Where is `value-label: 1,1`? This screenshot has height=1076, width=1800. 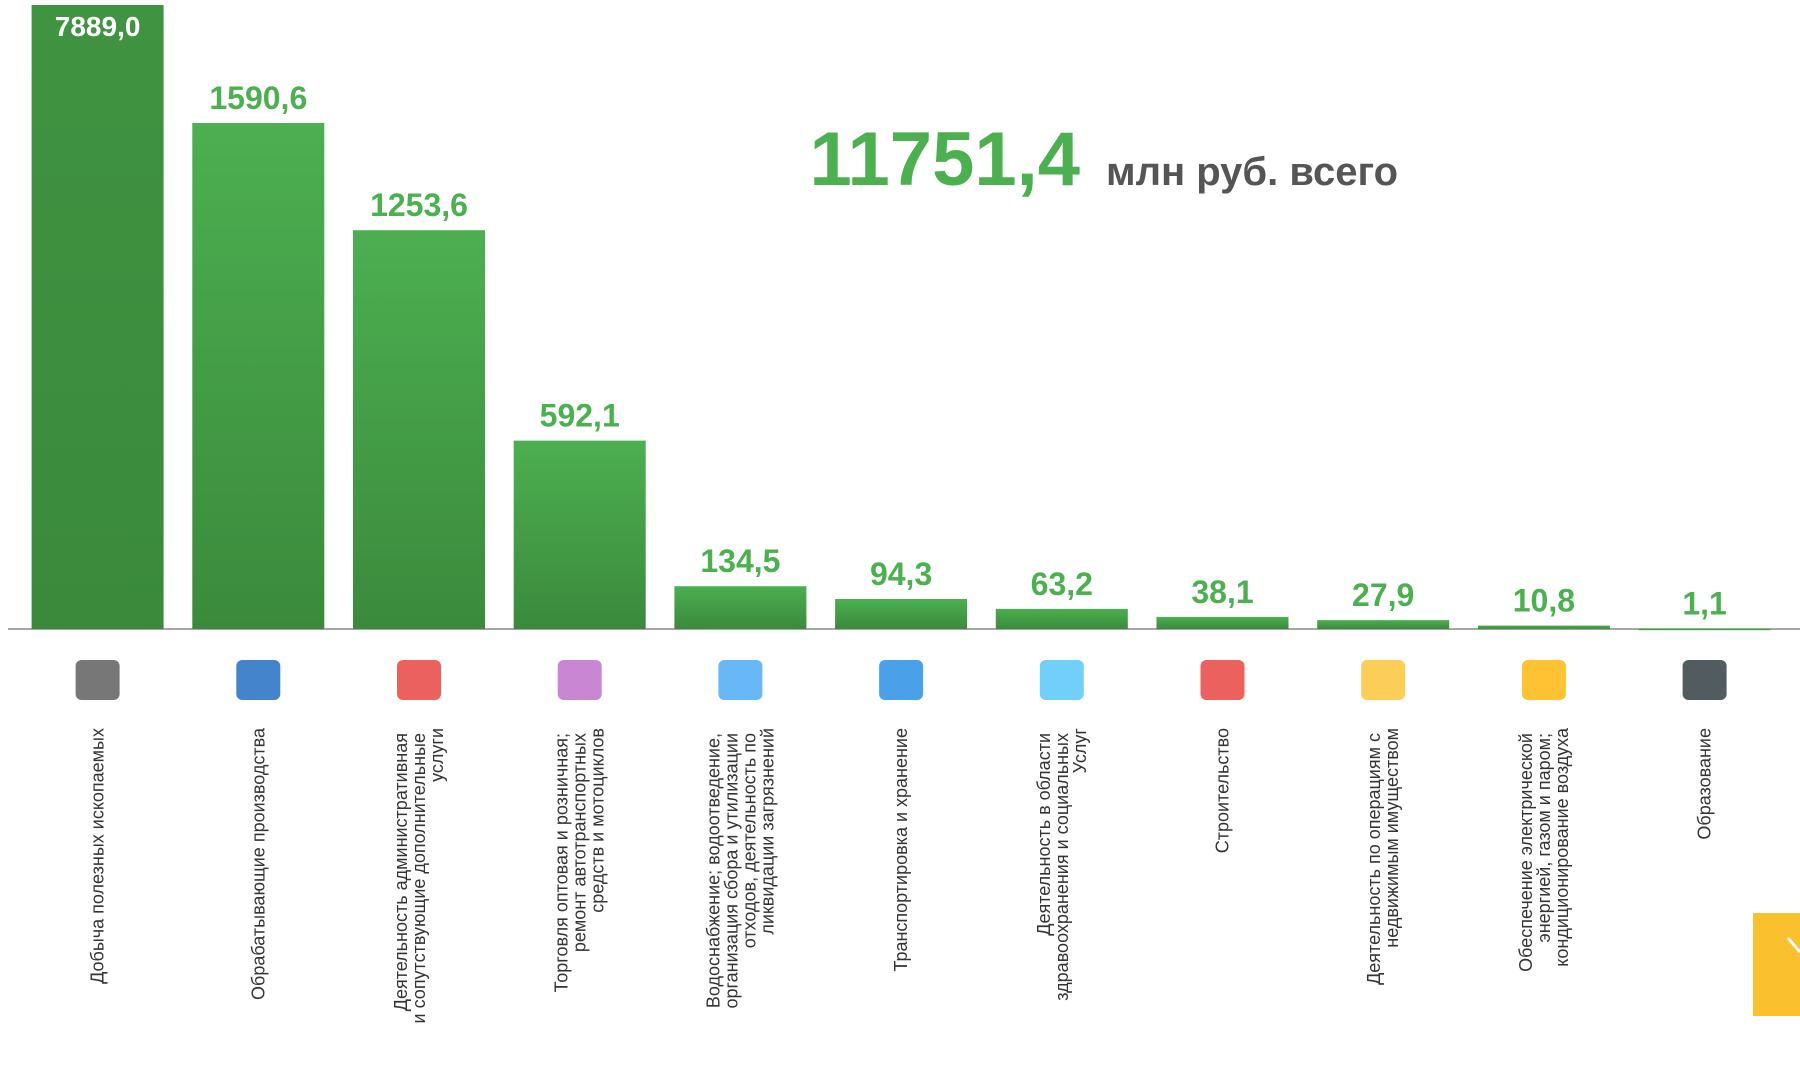 value-label: 1,1 is located at coordinates (1704, 604).